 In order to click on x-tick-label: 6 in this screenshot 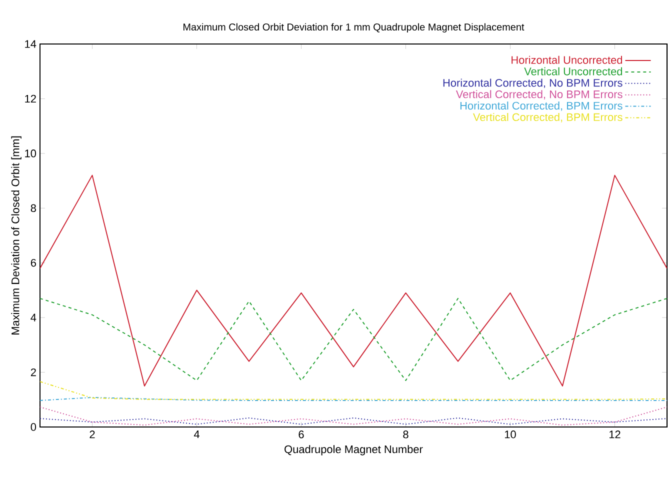, I will do `click(301, 434)`.